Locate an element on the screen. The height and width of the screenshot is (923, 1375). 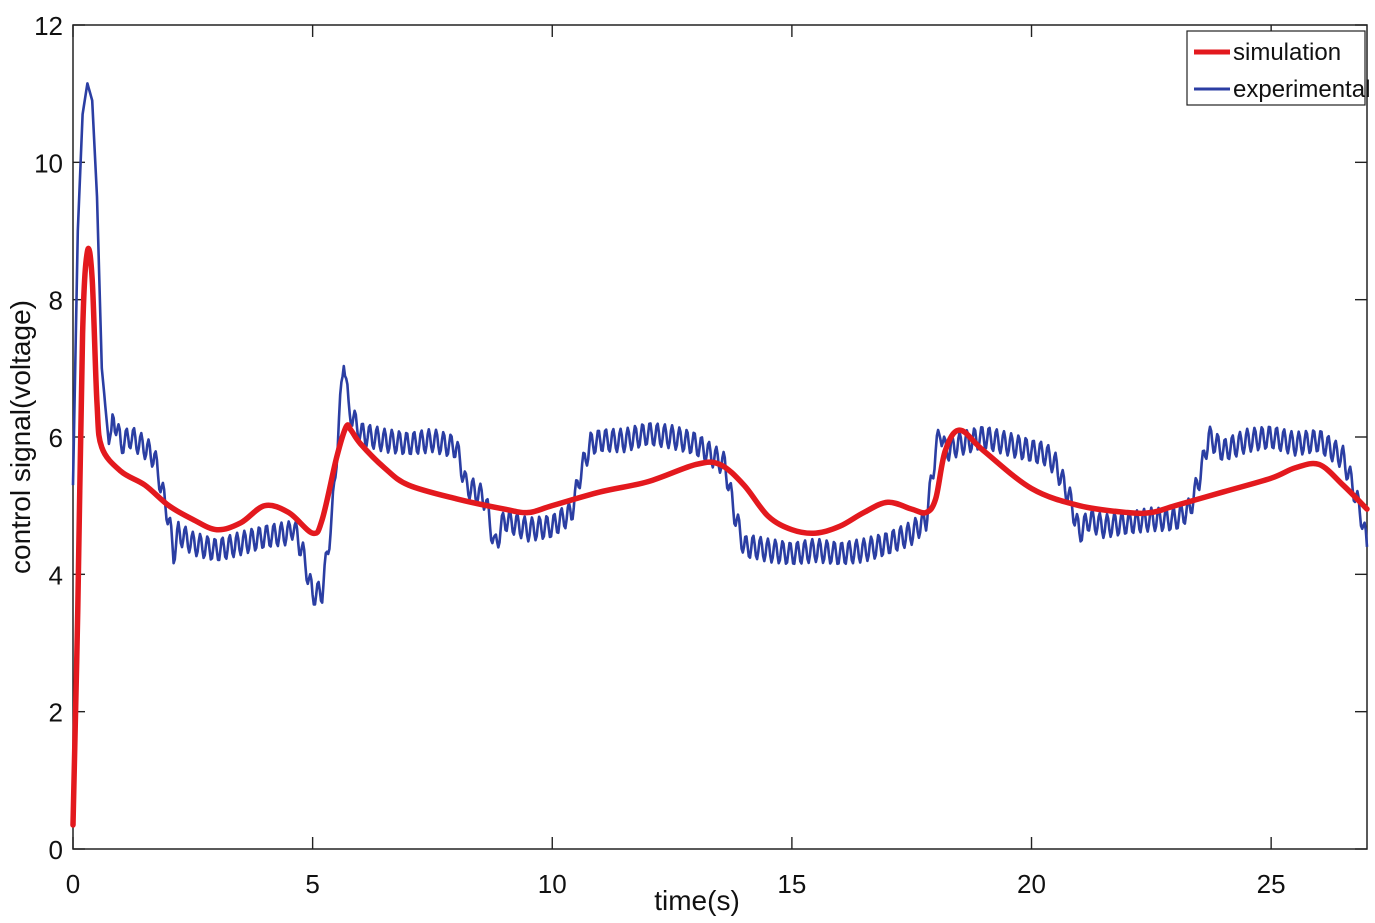
legend-label-simulation: simulation is located at coordinates (1287, 52).